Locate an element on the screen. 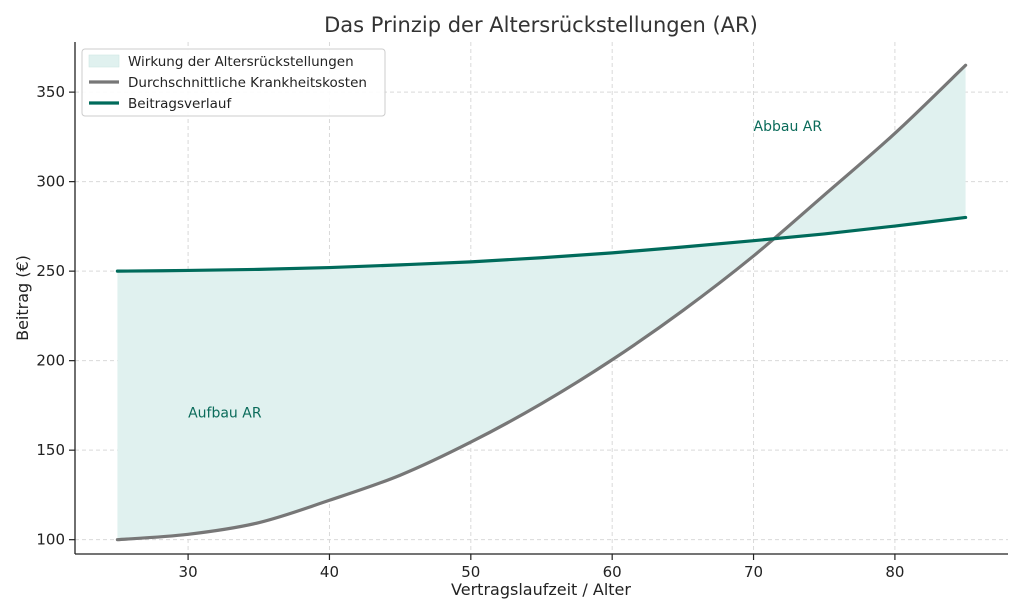 This screenshot has width=1024, height=614. x-tick-label: 40 is located at coordinates (329, 572).